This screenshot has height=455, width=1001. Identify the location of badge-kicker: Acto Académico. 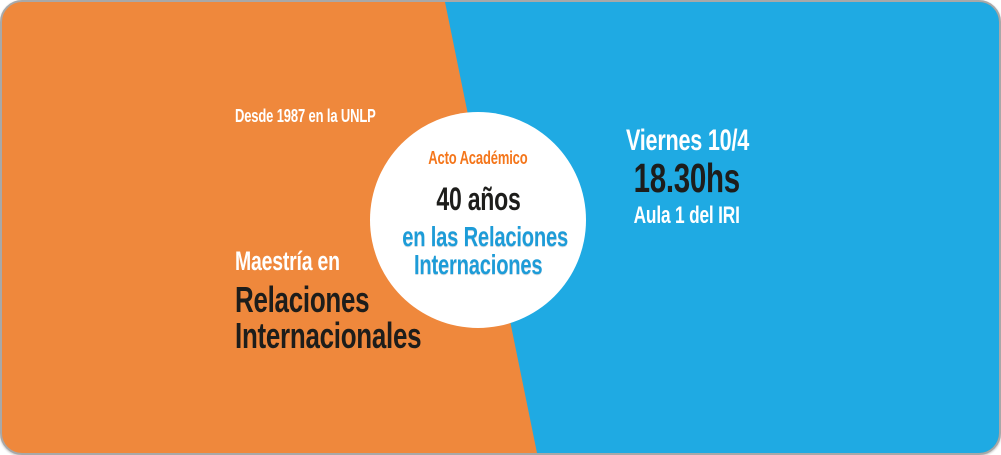
(478, 158).